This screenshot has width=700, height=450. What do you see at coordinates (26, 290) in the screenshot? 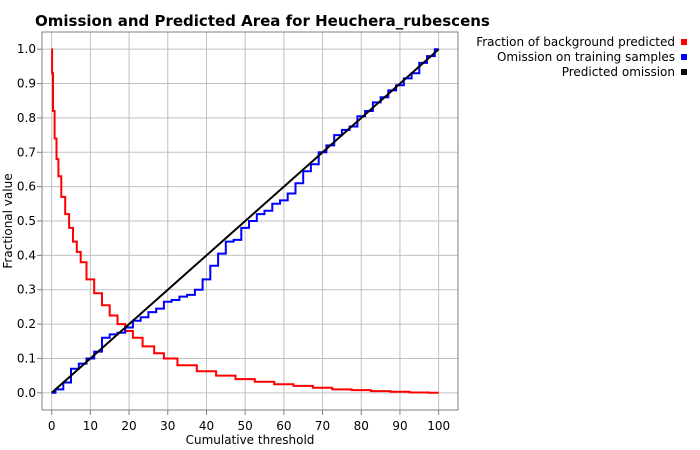
I see `y-tick-label: 0.3` at bounding box center [26, 290].